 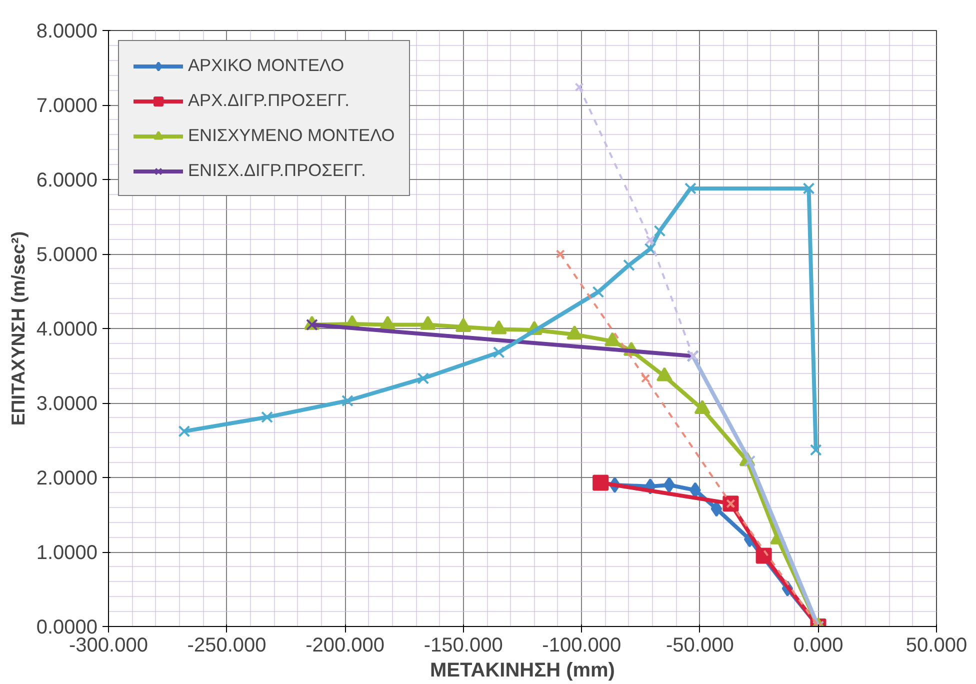 I want to click on x-tick-label: -200.000, so click(x=345, y=645).